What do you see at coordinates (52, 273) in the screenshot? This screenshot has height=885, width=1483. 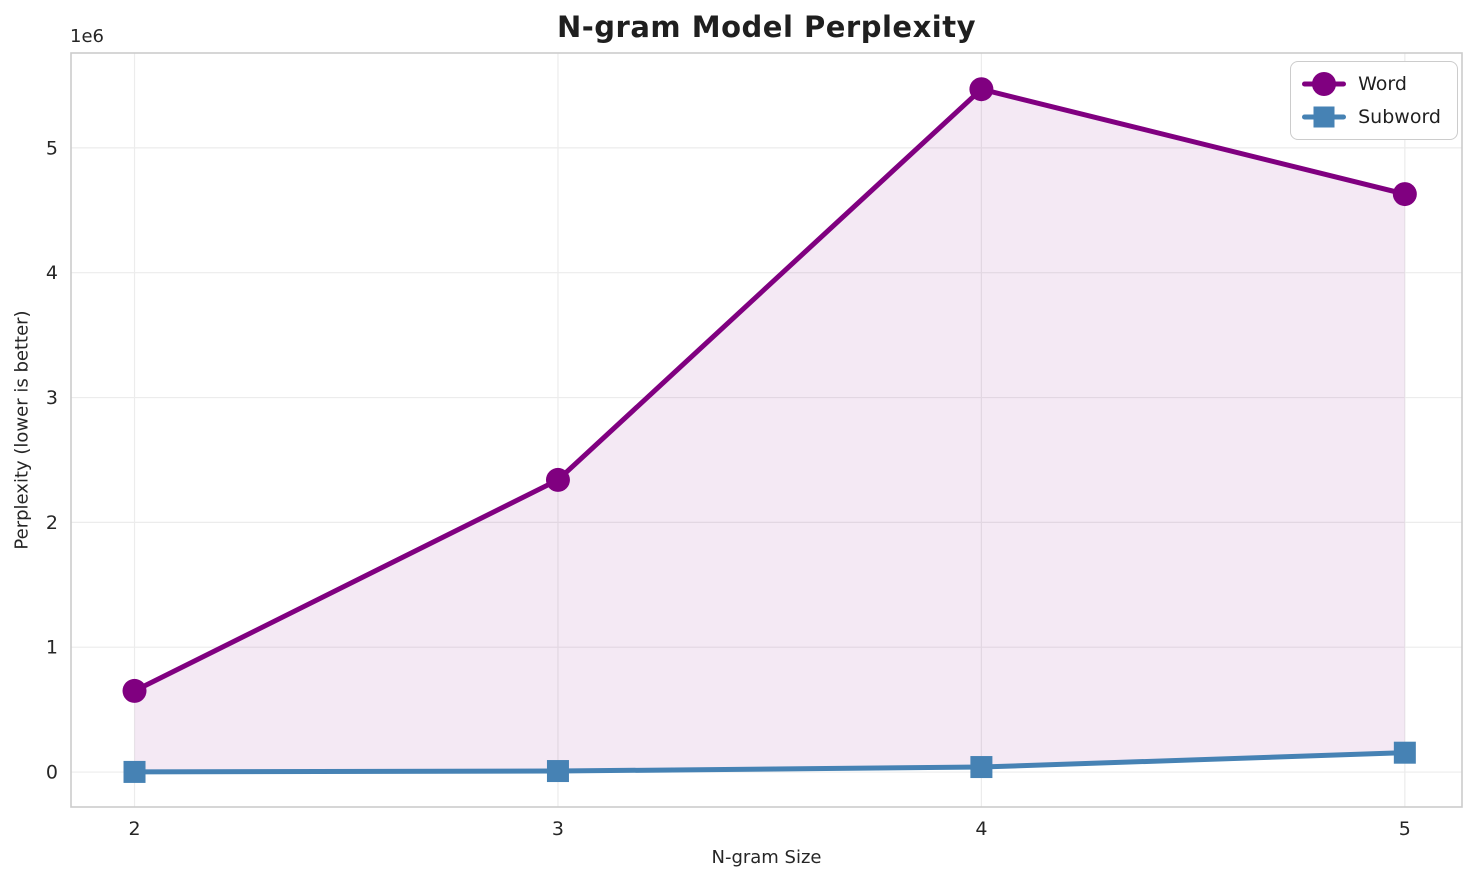 I see `y-tick-label: 4` at bounding box center [52, 273].